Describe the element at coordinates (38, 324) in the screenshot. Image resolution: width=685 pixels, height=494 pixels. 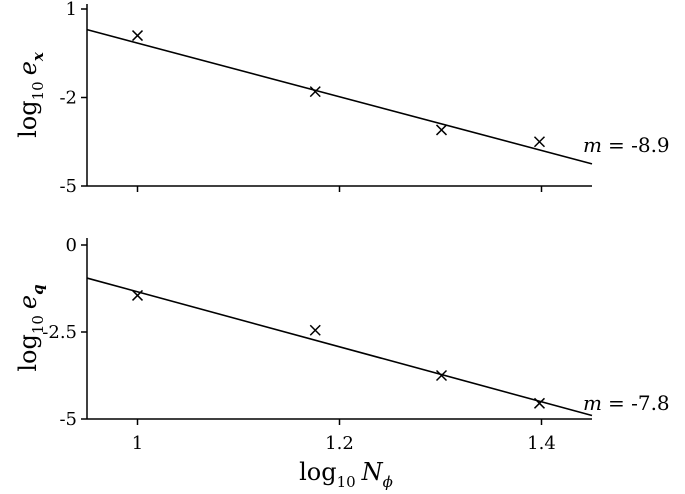
I see `bottom-ylabel-sub: 10` at that location.